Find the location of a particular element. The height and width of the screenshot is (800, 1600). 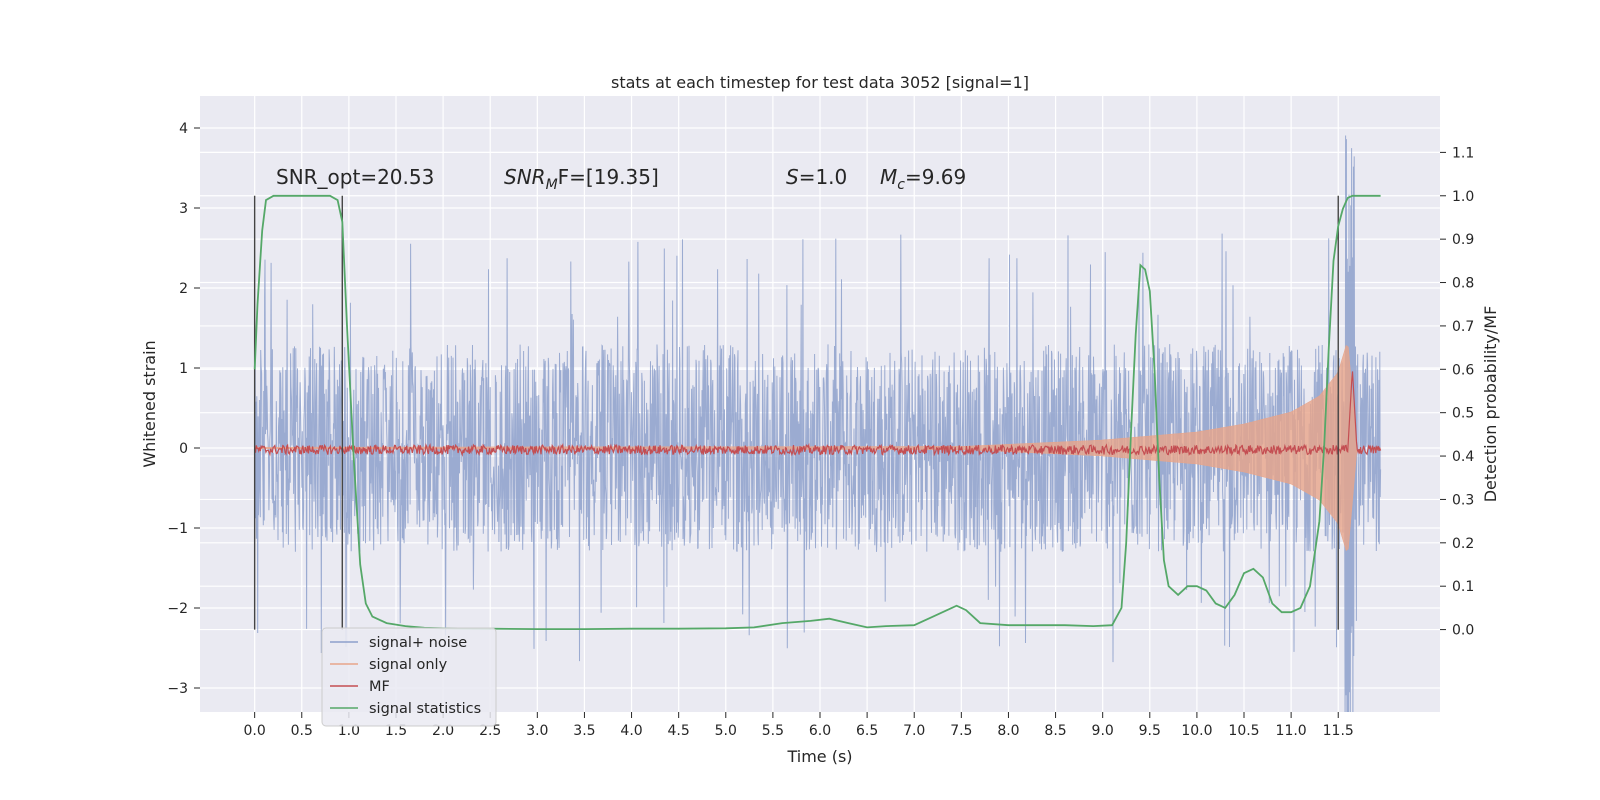

left-tick-label: 2 is located at coordinates (183, 289).